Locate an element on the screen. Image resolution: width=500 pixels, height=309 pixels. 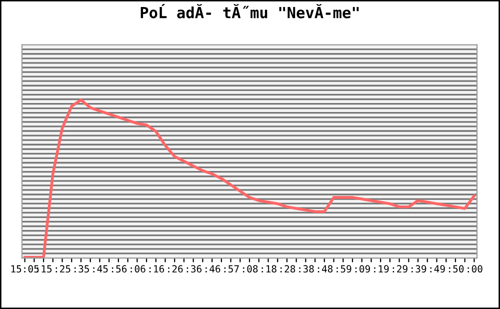
x-tick-label: :57 is located at coordinates (231, 269).